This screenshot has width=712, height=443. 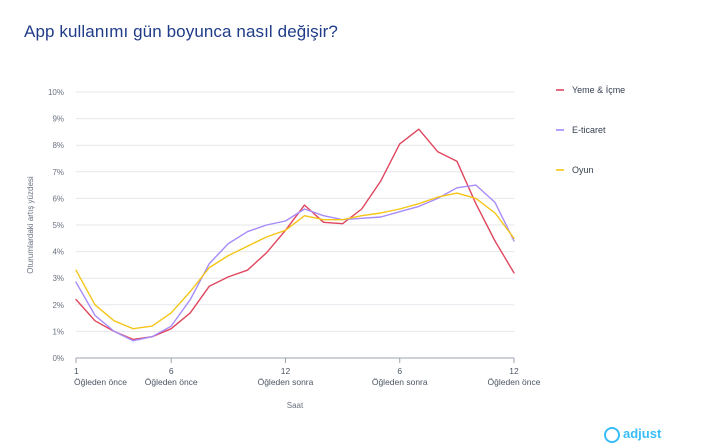 I want to click on adjust-logo: adjust, so click(x=632, y=434).